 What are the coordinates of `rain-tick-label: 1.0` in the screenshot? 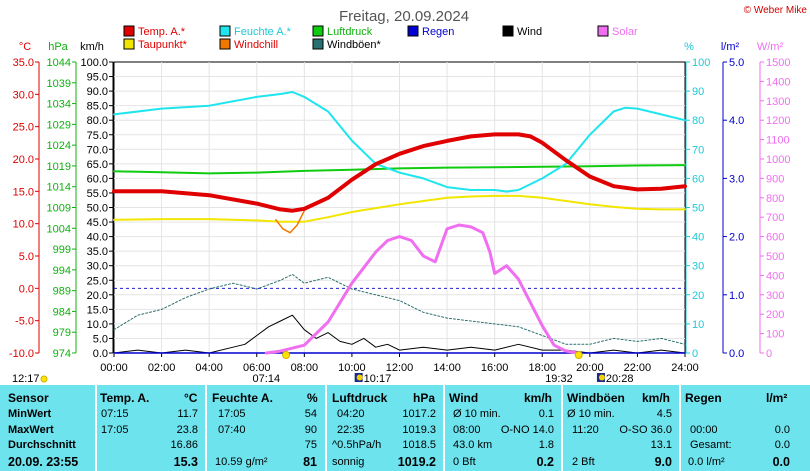 It's located at (736, 296).